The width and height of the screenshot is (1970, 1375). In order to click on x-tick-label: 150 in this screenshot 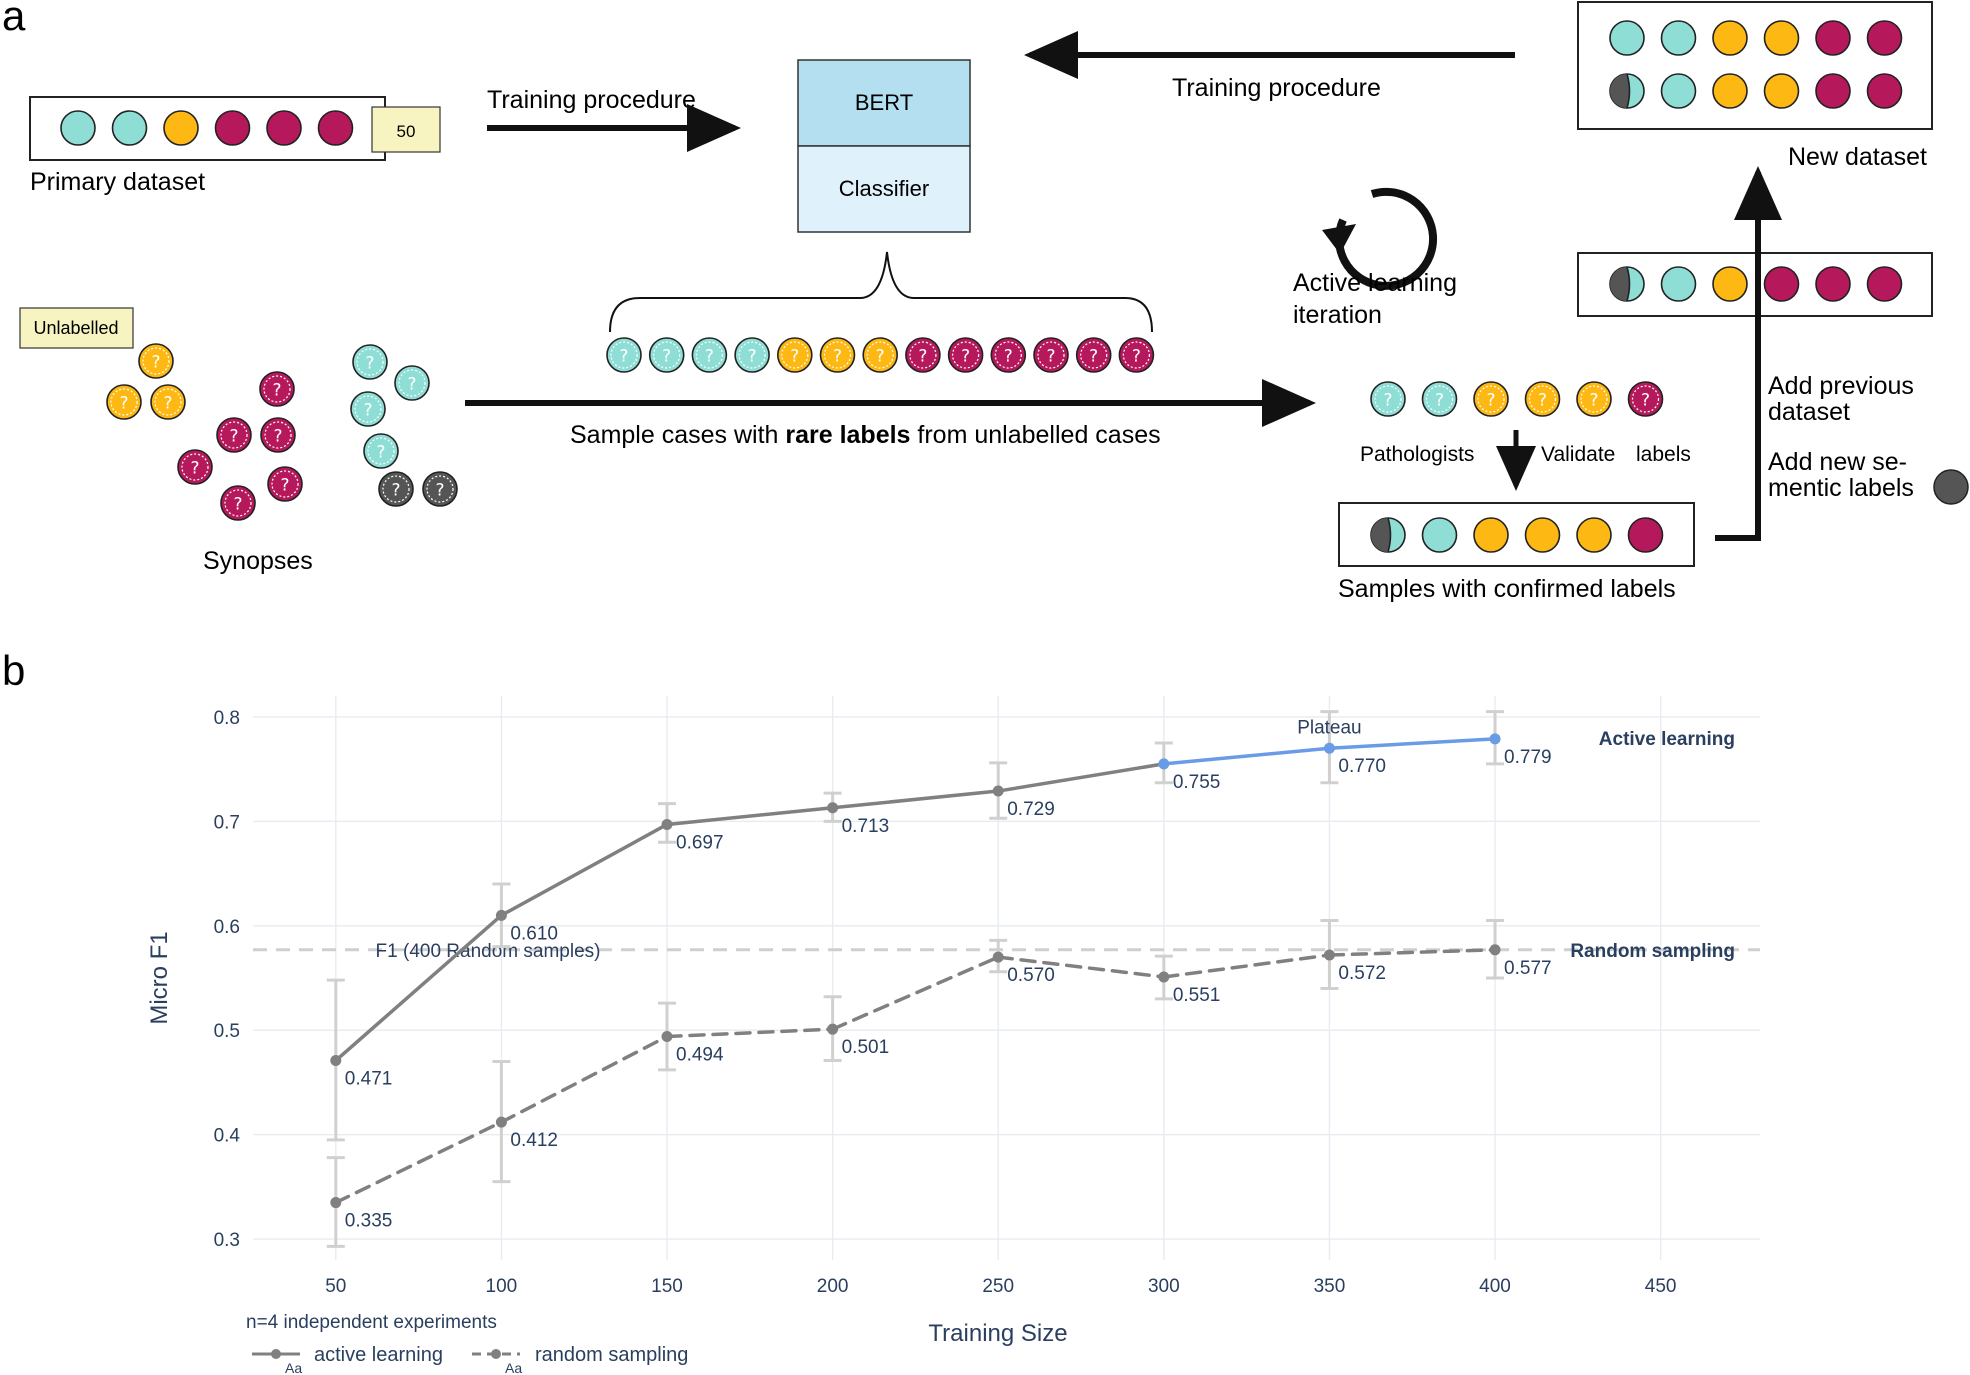, I will do `click(667, 1286)`.